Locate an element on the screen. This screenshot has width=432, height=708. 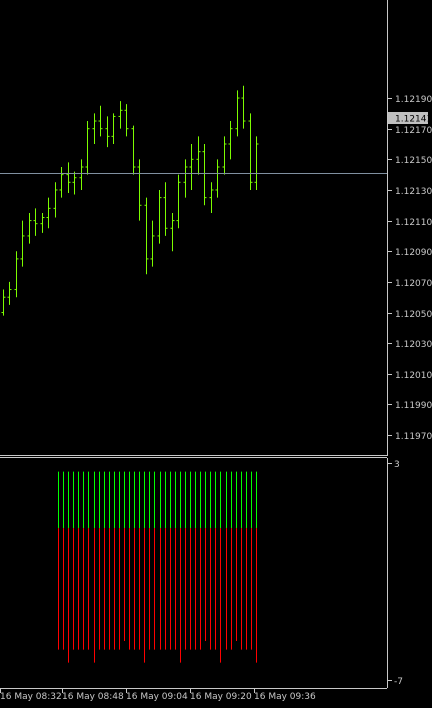
price-axis-label: 1.12150 is located at coordinates (413, 161).